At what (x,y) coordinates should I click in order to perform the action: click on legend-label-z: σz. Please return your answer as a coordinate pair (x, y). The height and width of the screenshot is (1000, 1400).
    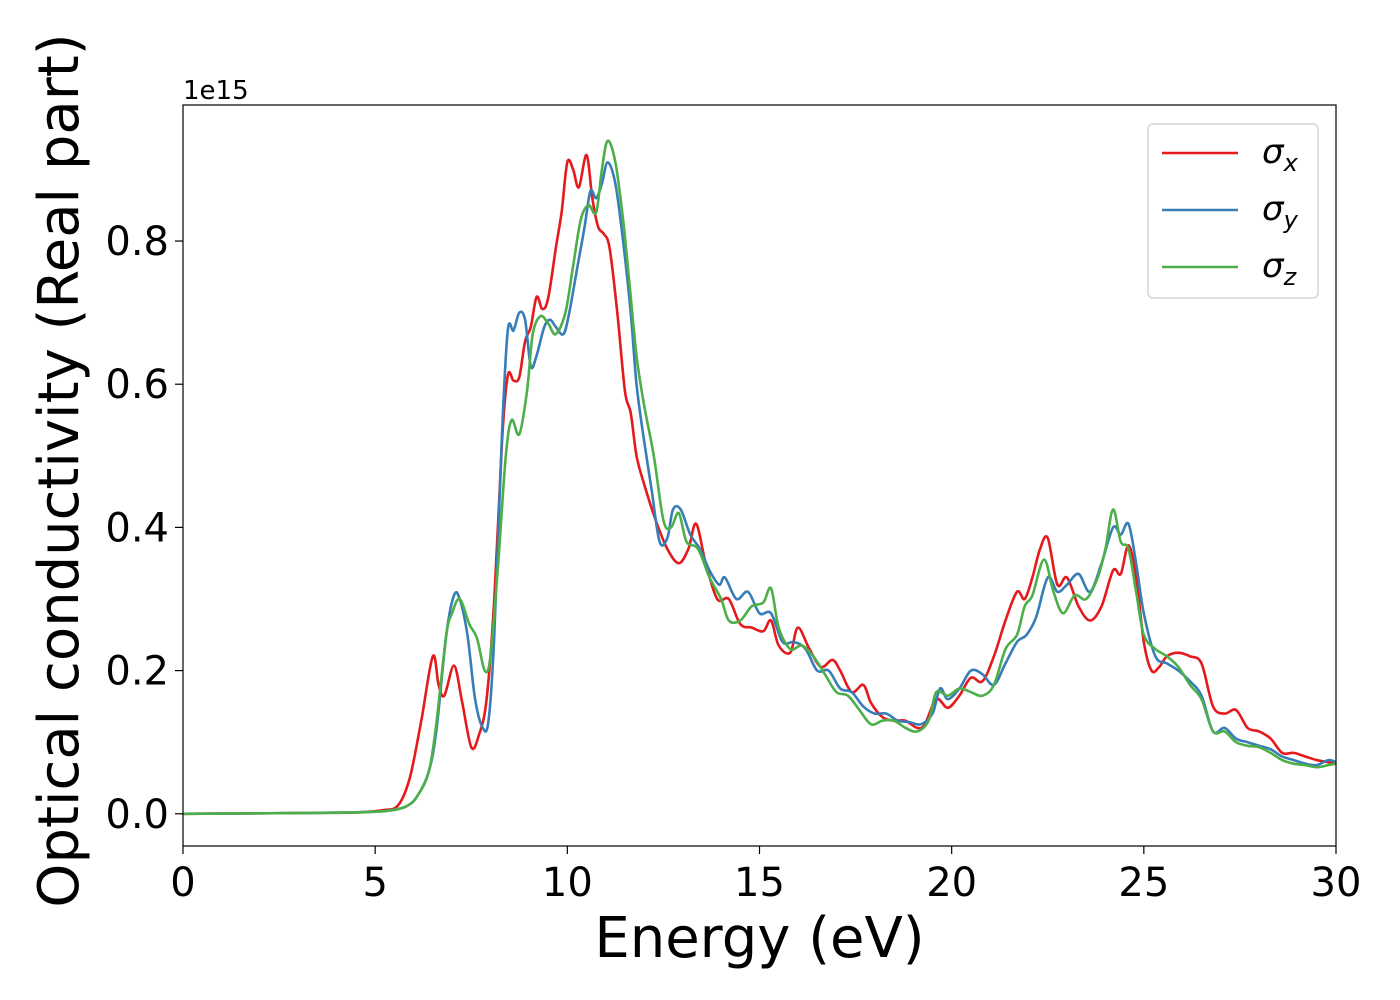
    Looking at the image, I should click on (1280, 268).